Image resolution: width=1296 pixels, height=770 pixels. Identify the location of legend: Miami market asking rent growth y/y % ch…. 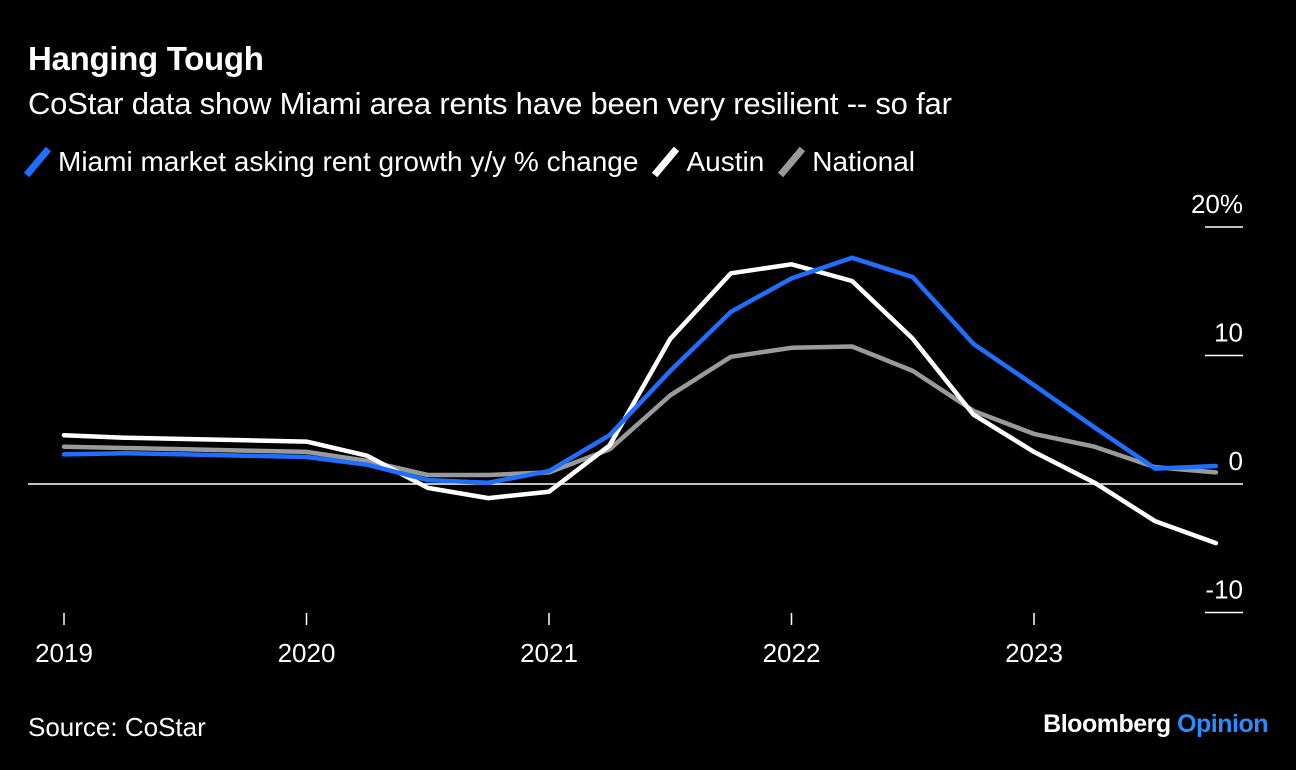
(480, 162).